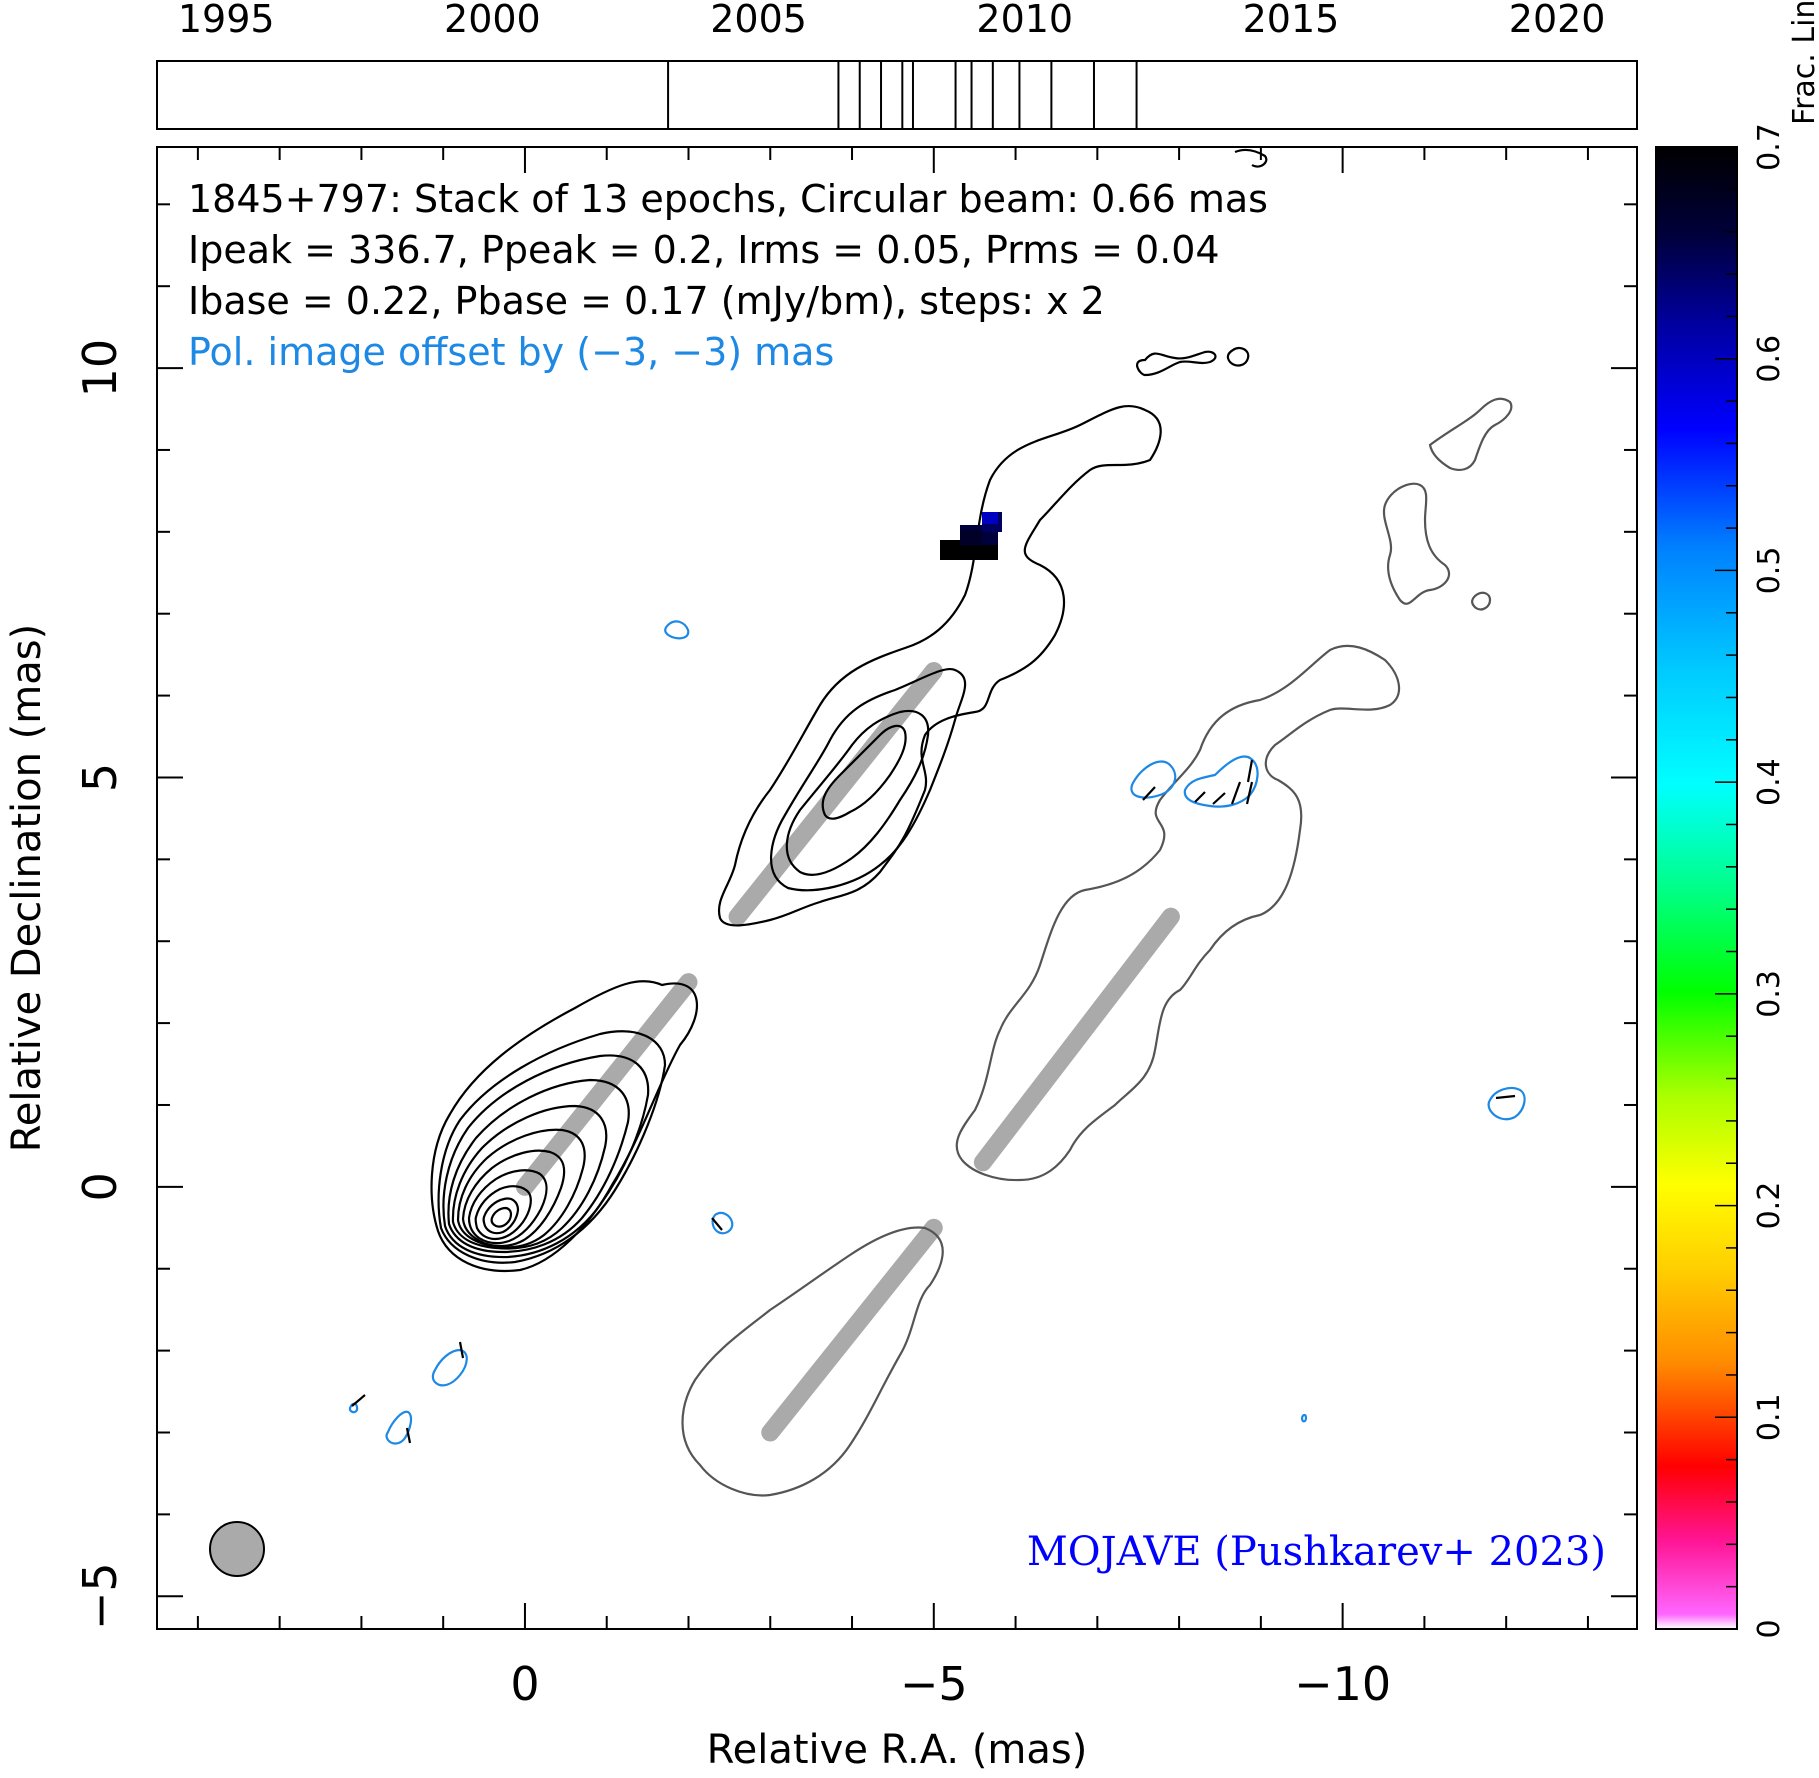  I want to click on pol-contour-upper, so click(1178, 913).